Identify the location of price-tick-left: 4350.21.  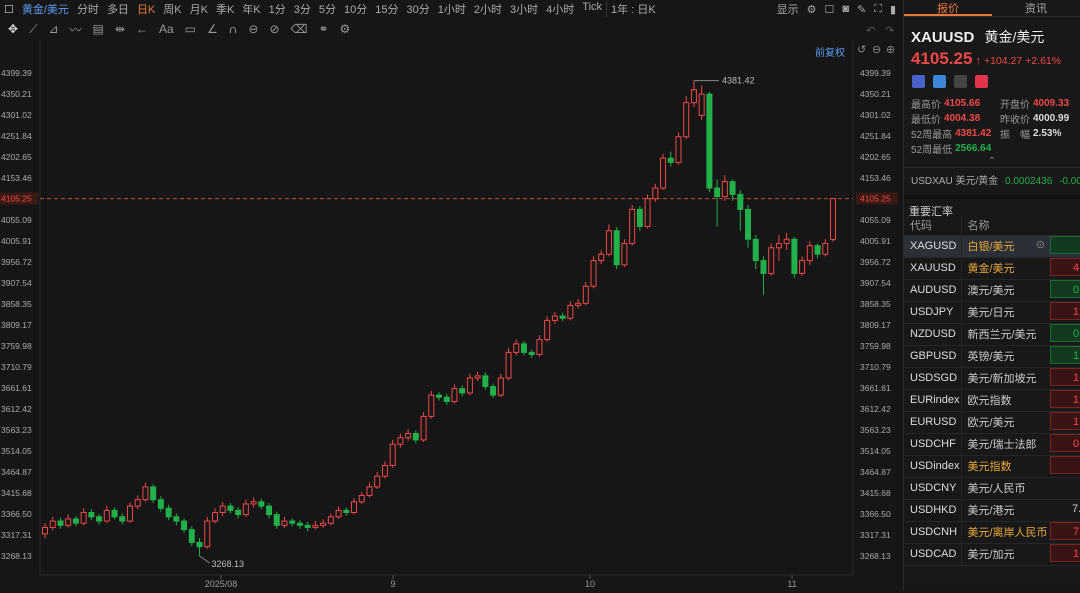
(16, 94).